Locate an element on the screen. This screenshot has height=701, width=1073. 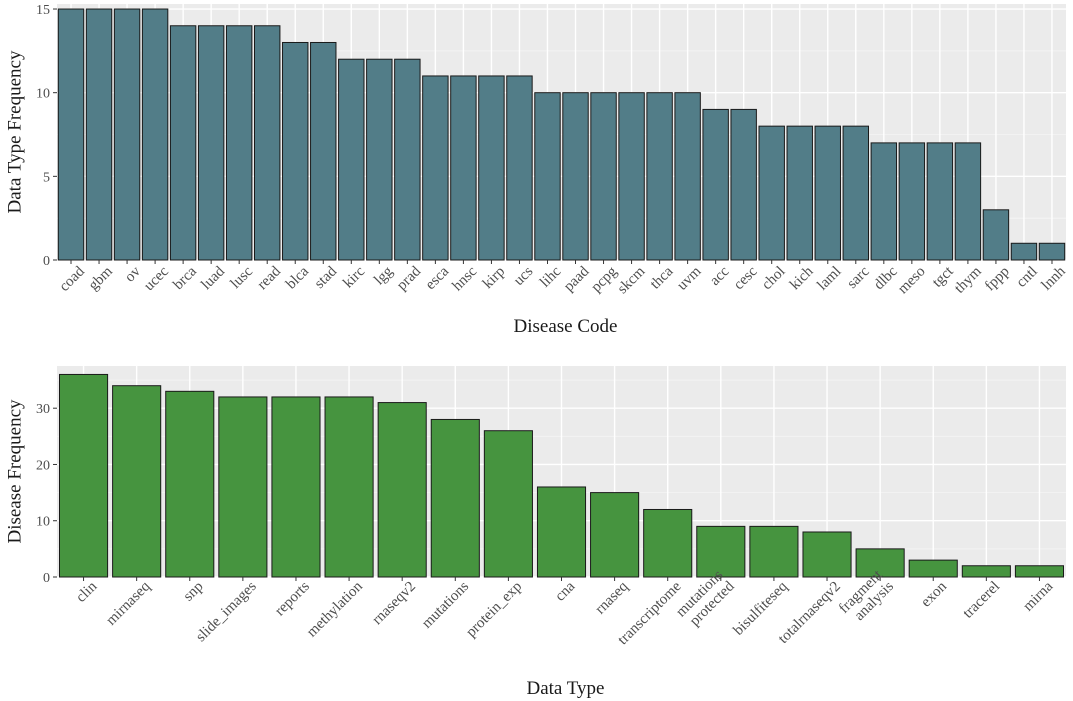
top-x-tick-label: luad is located at coordinates (213, 278).